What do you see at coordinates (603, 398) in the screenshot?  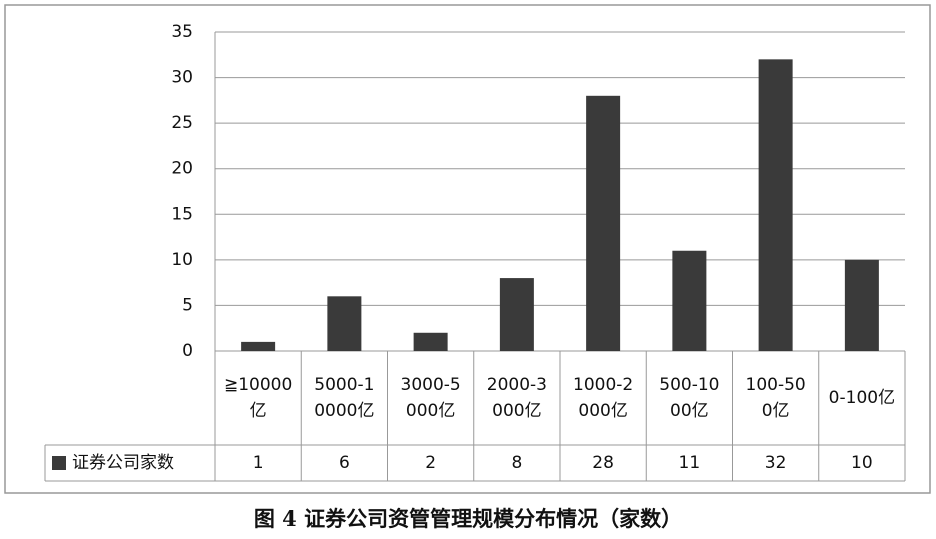 I see `x-tick-label: 1000-2000亿` at bounding box center [603, 398].